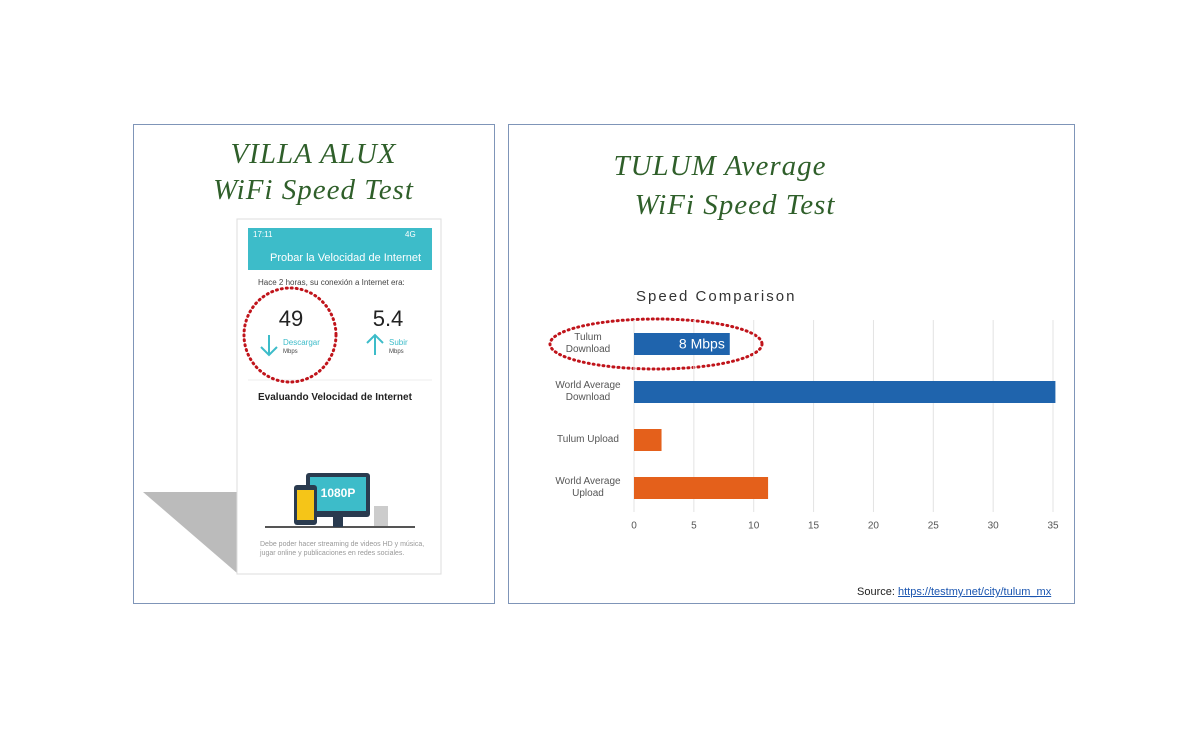 The height and width of the screenshot is (731, 1200). What do you see at coordinates (754, 526) in the screenshot?
I see `x-tick-label: 10` at bounding box center [754, 526].